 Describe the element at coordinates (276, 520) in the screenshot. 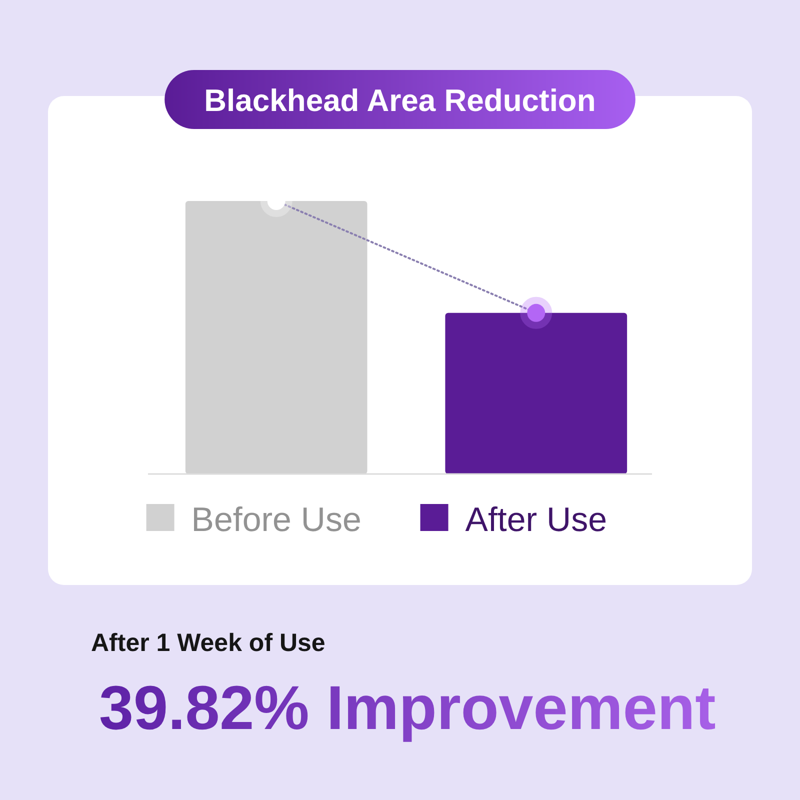

I see `x-tick-label: Before Use` at that location.